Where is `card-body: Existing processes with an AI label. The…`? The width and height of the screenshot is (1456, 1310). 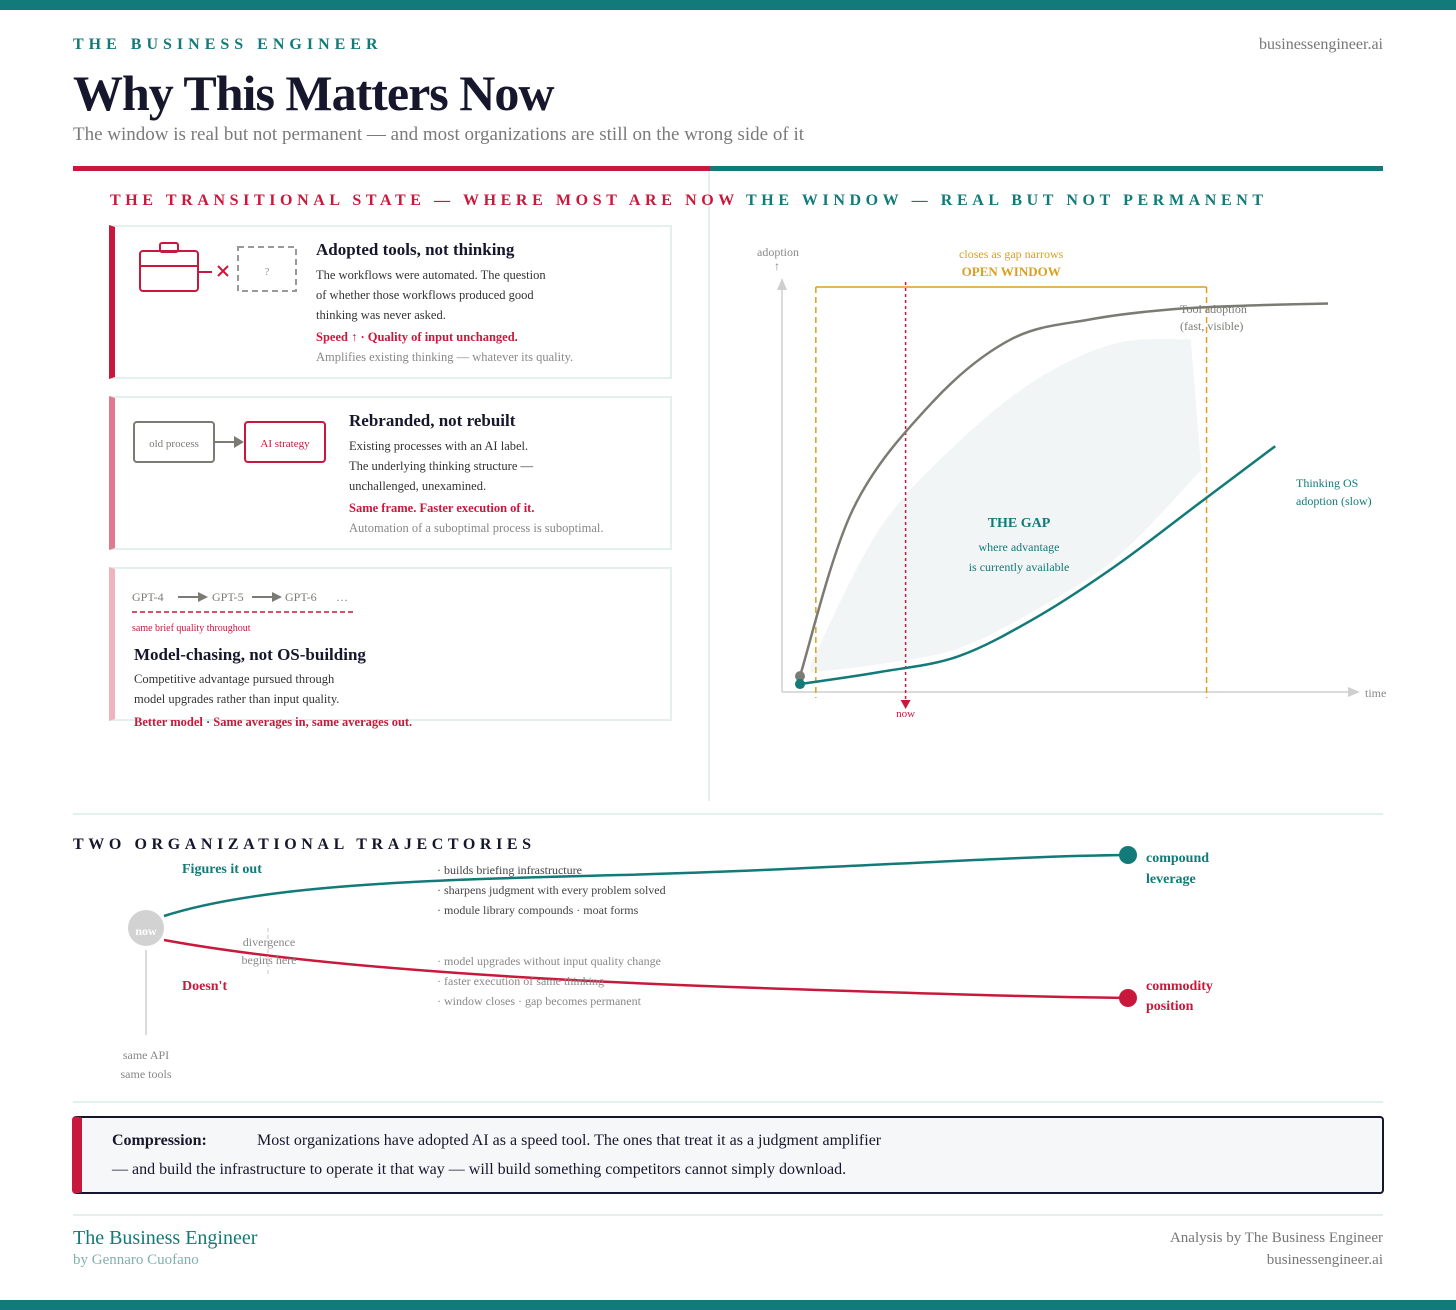
card-body: Existing processes with an AI label. The… is located at coordinates (441, 466).